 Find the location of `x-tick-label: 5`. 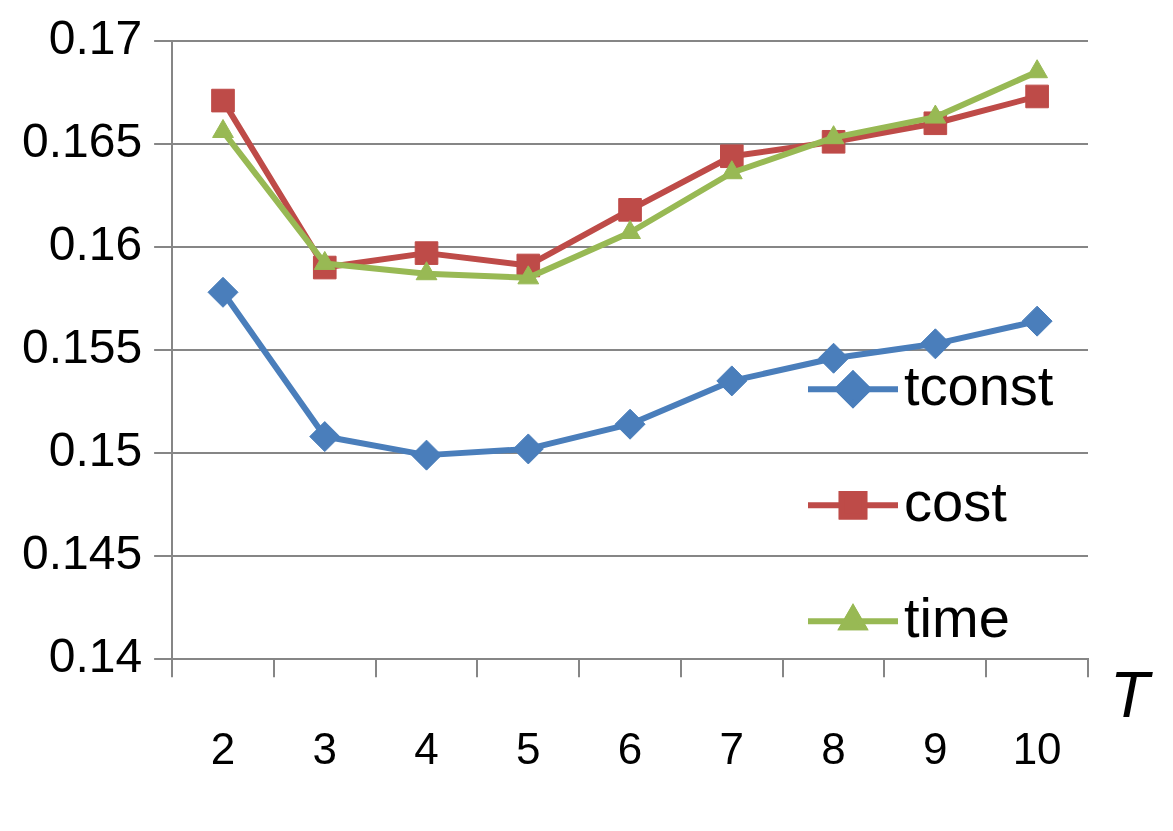

x-tick-label: 5 is located at coordinates (528, 748).